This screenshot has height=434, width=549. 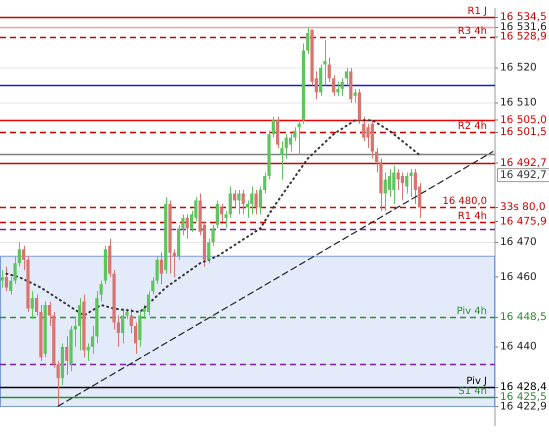 What do you see at coordinates (523, 17) in the screenshot?
I see `y-tick-label: 16 534,5` at bounding box center [523, 17].